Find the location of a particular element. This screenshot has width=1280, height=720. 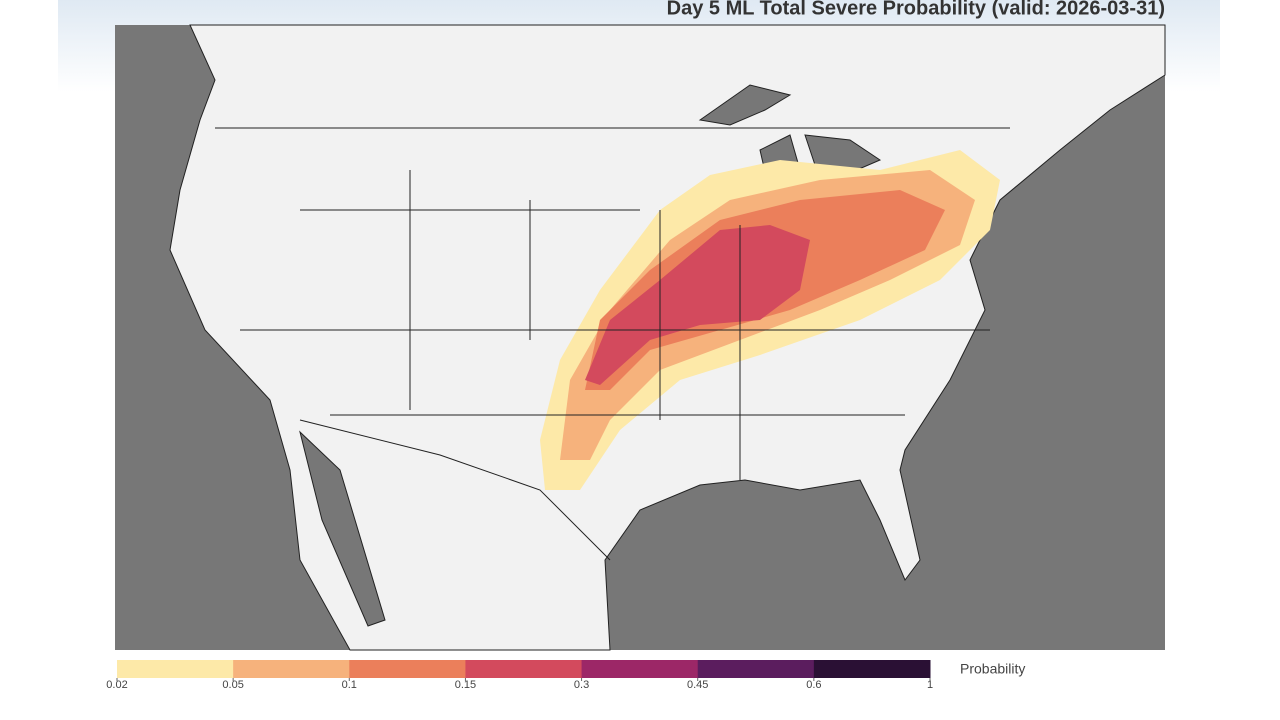

colorbar-label: Probability is located at coordinates (992, 669).